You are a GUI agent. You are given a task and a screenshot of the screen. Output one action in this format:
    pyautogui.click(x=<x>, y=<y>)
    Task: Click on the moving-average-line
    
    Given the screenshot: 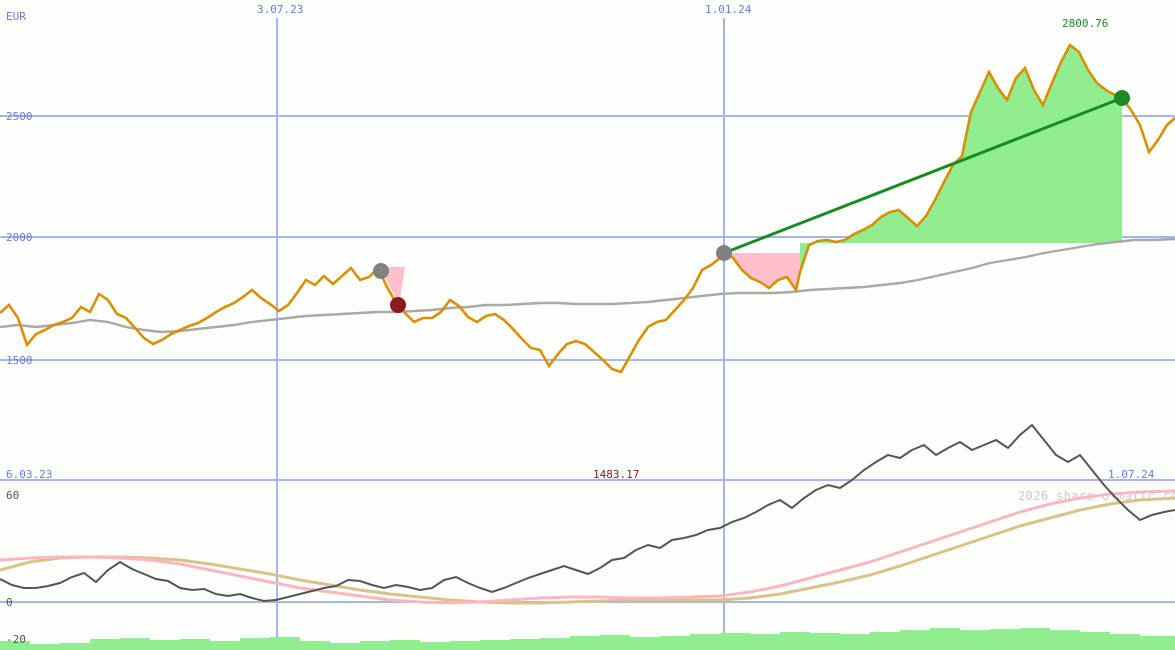 What is the action you would take?
    pyautogui.click(x=587, y=285)
    